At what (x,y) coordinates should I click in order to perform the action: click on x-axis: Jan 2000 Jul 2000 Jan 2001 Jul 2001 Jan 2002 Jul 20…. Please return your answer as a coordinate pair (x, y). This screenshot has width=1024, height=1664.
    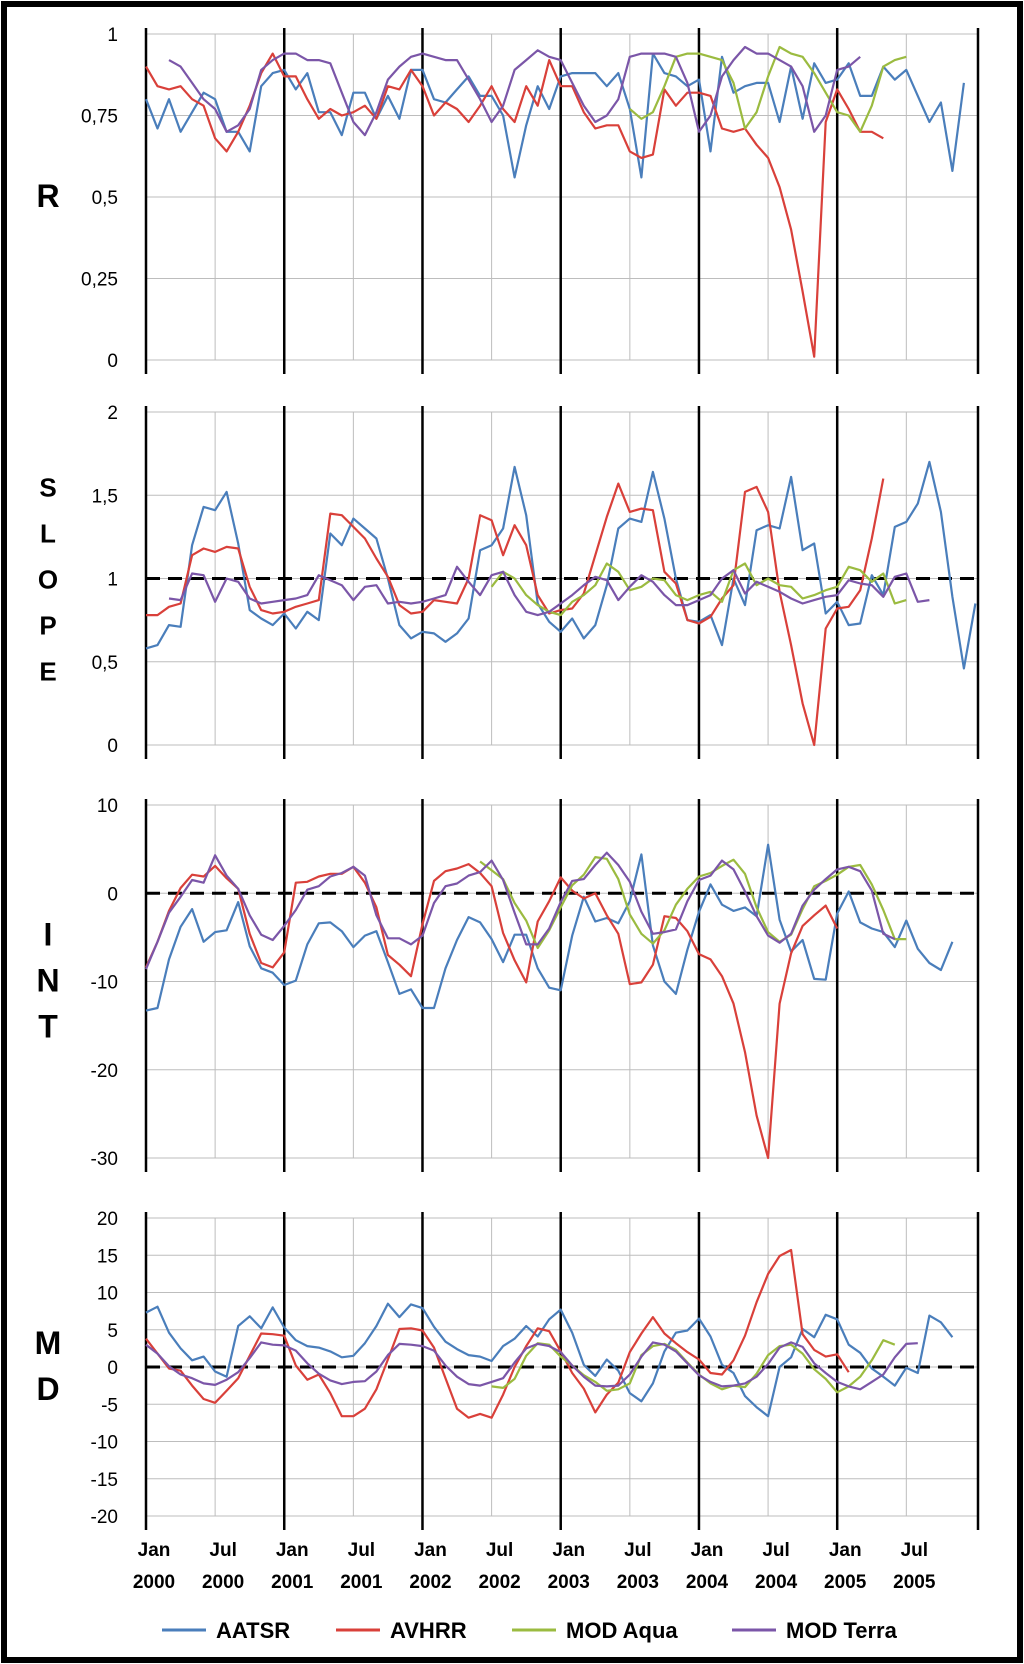
    Looking at the image, I should click on (534, 1566).